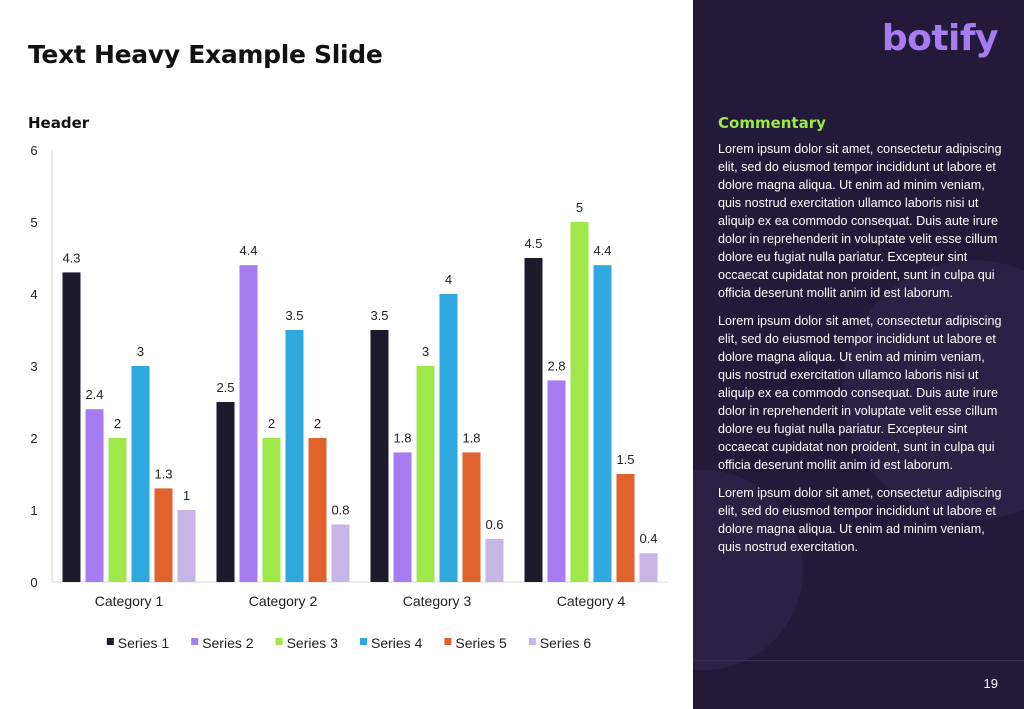 This screenshot has width=1024, height=709. Describe the element at coordinates (313, 643) in the screenshot. I see `legend-label: Series 3` at that location.